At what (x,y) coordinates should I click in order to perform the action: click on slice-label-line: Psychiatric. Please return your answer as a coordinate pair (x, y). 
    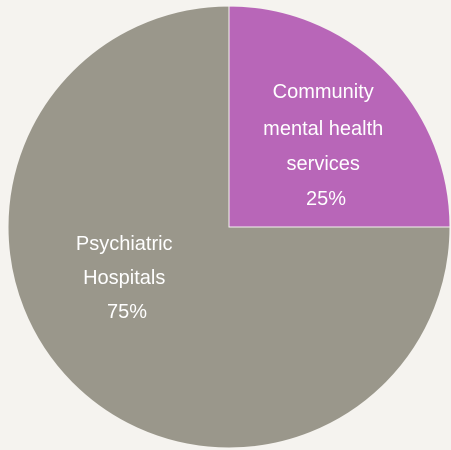
    Looking at the image, I should click on (124, 244).